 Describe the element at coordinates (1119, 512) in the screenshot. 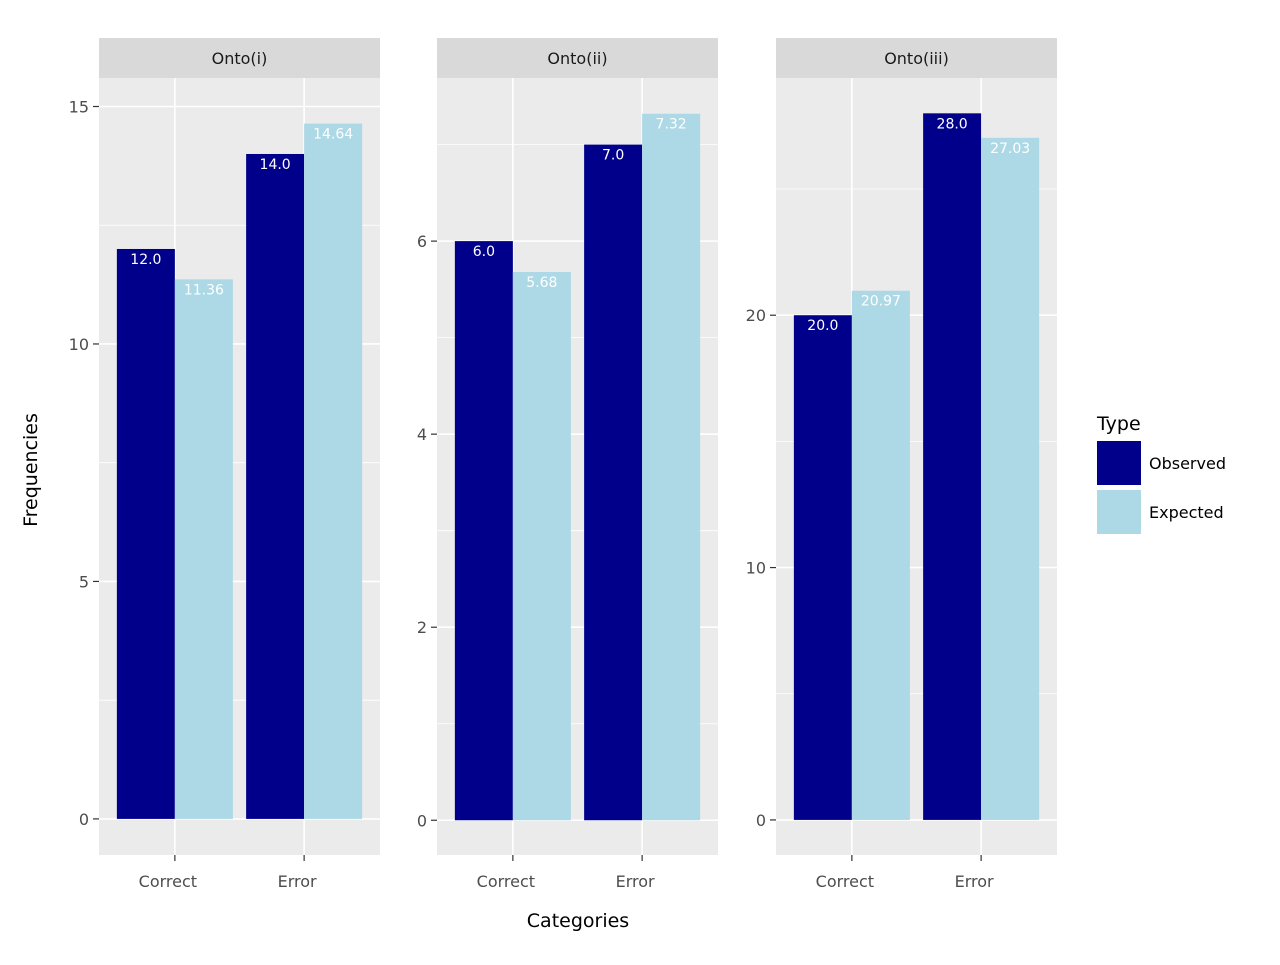

I see `legend-key-expected` at that location.